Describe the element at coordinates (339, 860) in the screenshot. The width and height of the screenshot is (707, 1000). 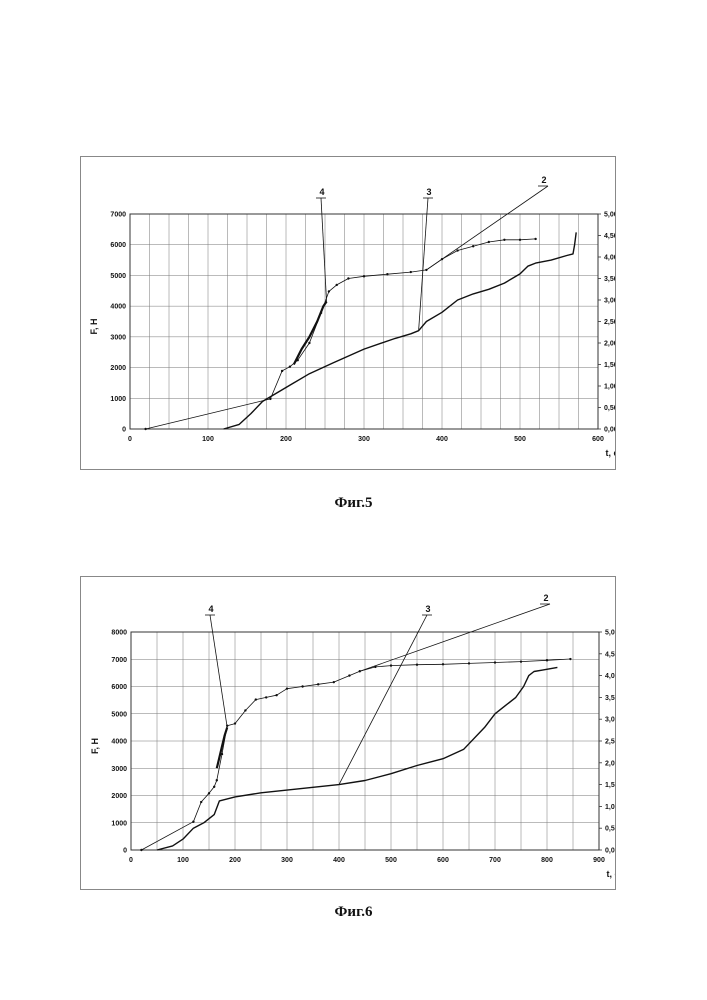
I see `x-tick-label: 400` at that location.